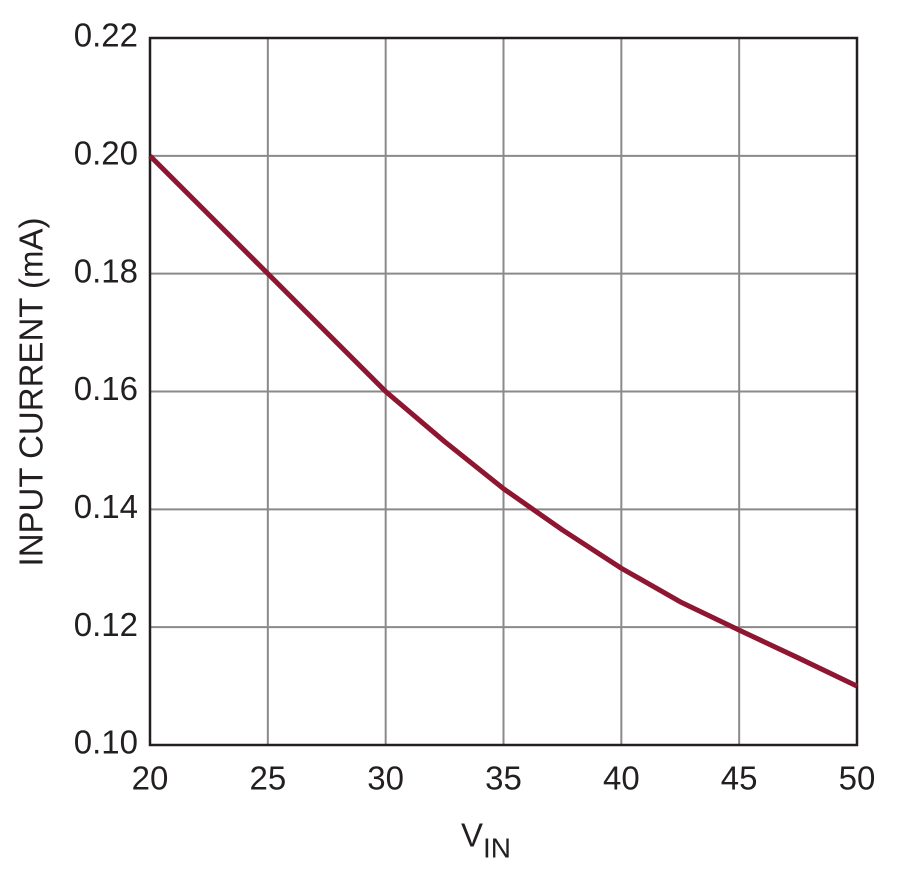 This screenshot has width=900, height=884. I want to click on x-tick-label: 40, so click(621, 778).